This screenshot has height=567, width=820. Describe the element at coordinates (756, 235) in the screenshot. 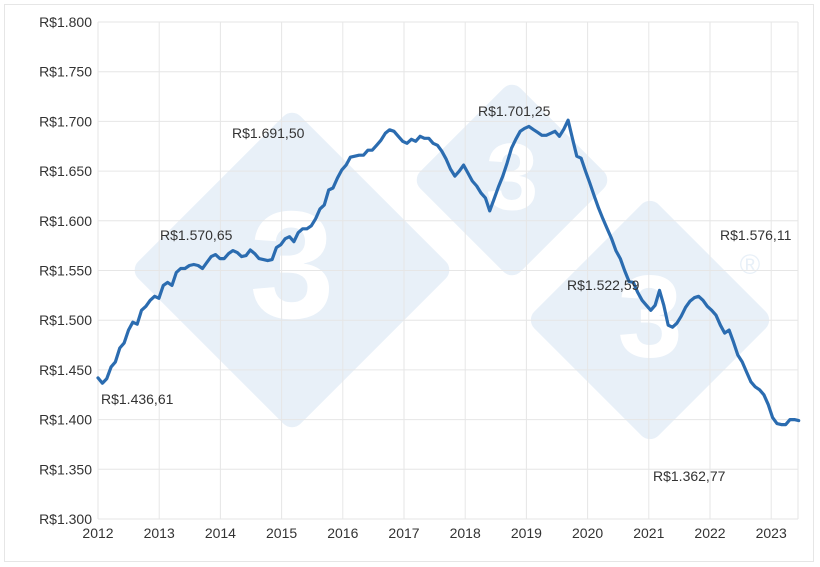

I see `data-label: R$1.576,11` at that location.